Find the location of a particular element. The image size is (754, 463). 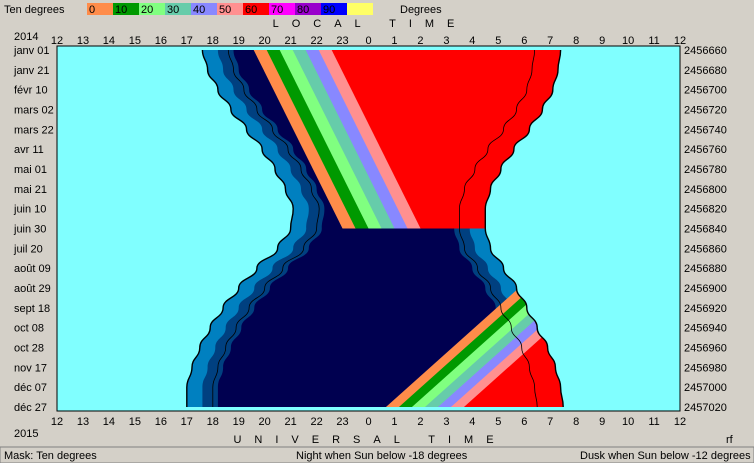

ut-hour-label: 10 is located at coordinates (628, 422).